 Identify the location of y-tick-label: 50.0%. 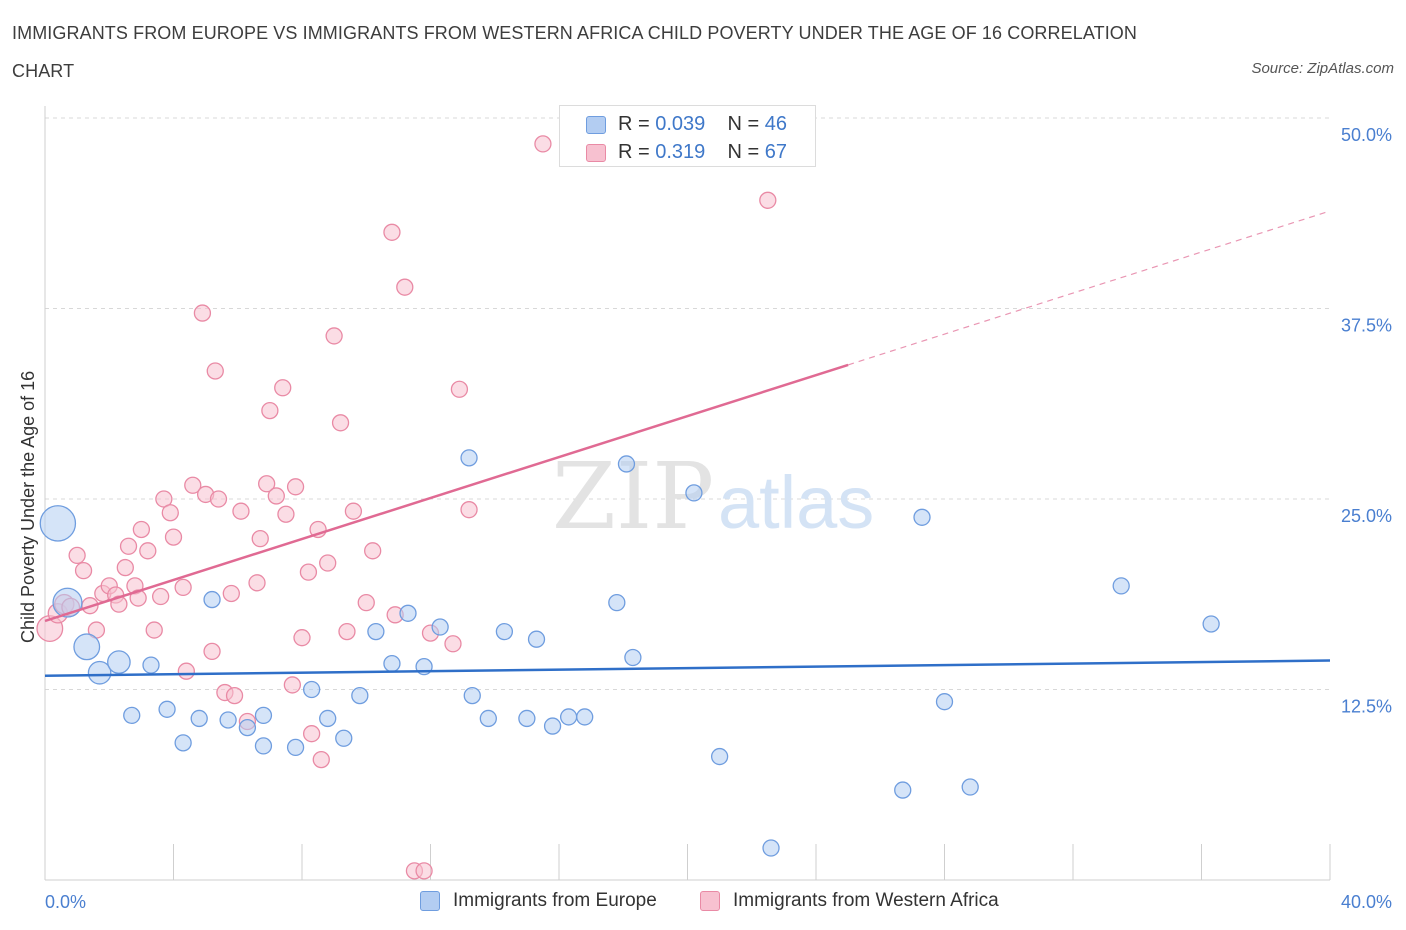
(1366, 135).